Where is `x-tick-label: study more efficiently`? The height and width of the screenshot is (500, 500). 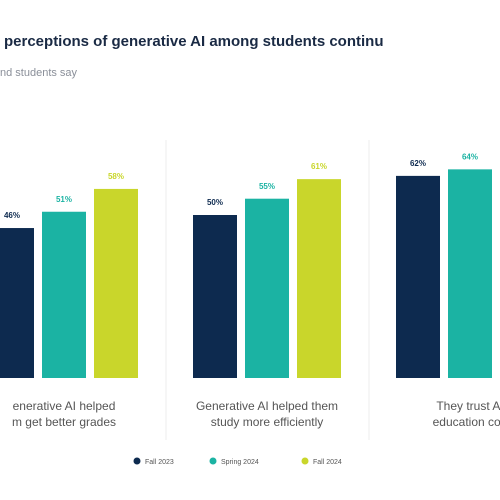 x-tick-label: study more efficiently is located at coordinates (267, 422).